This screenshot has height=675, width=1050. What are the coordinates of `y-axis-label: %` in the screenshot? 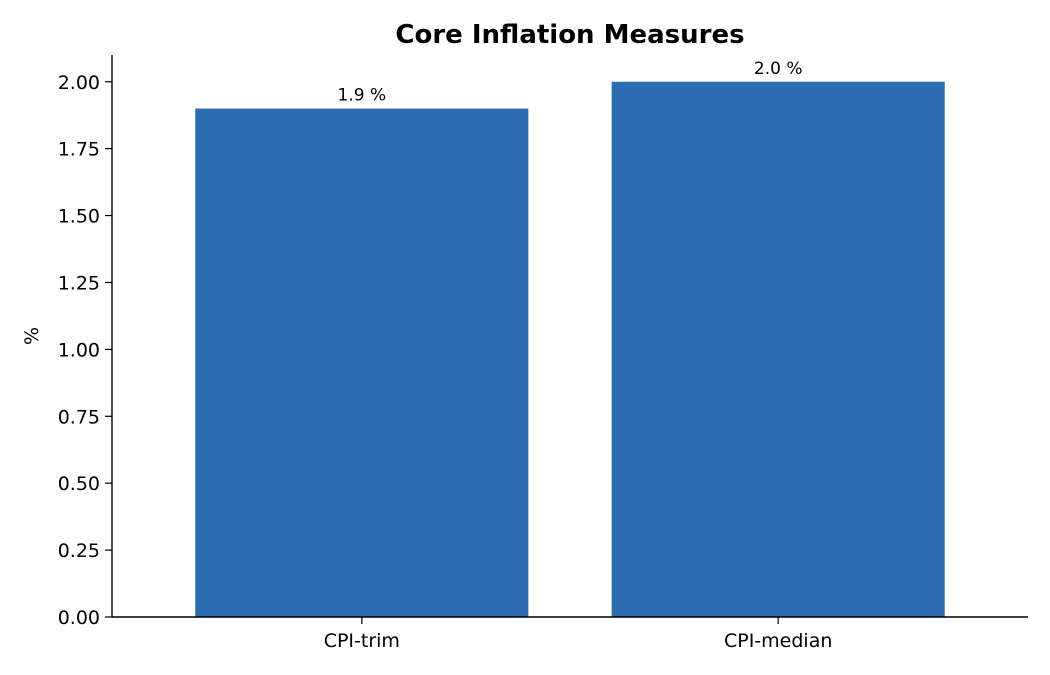 It's located at (32, 336).